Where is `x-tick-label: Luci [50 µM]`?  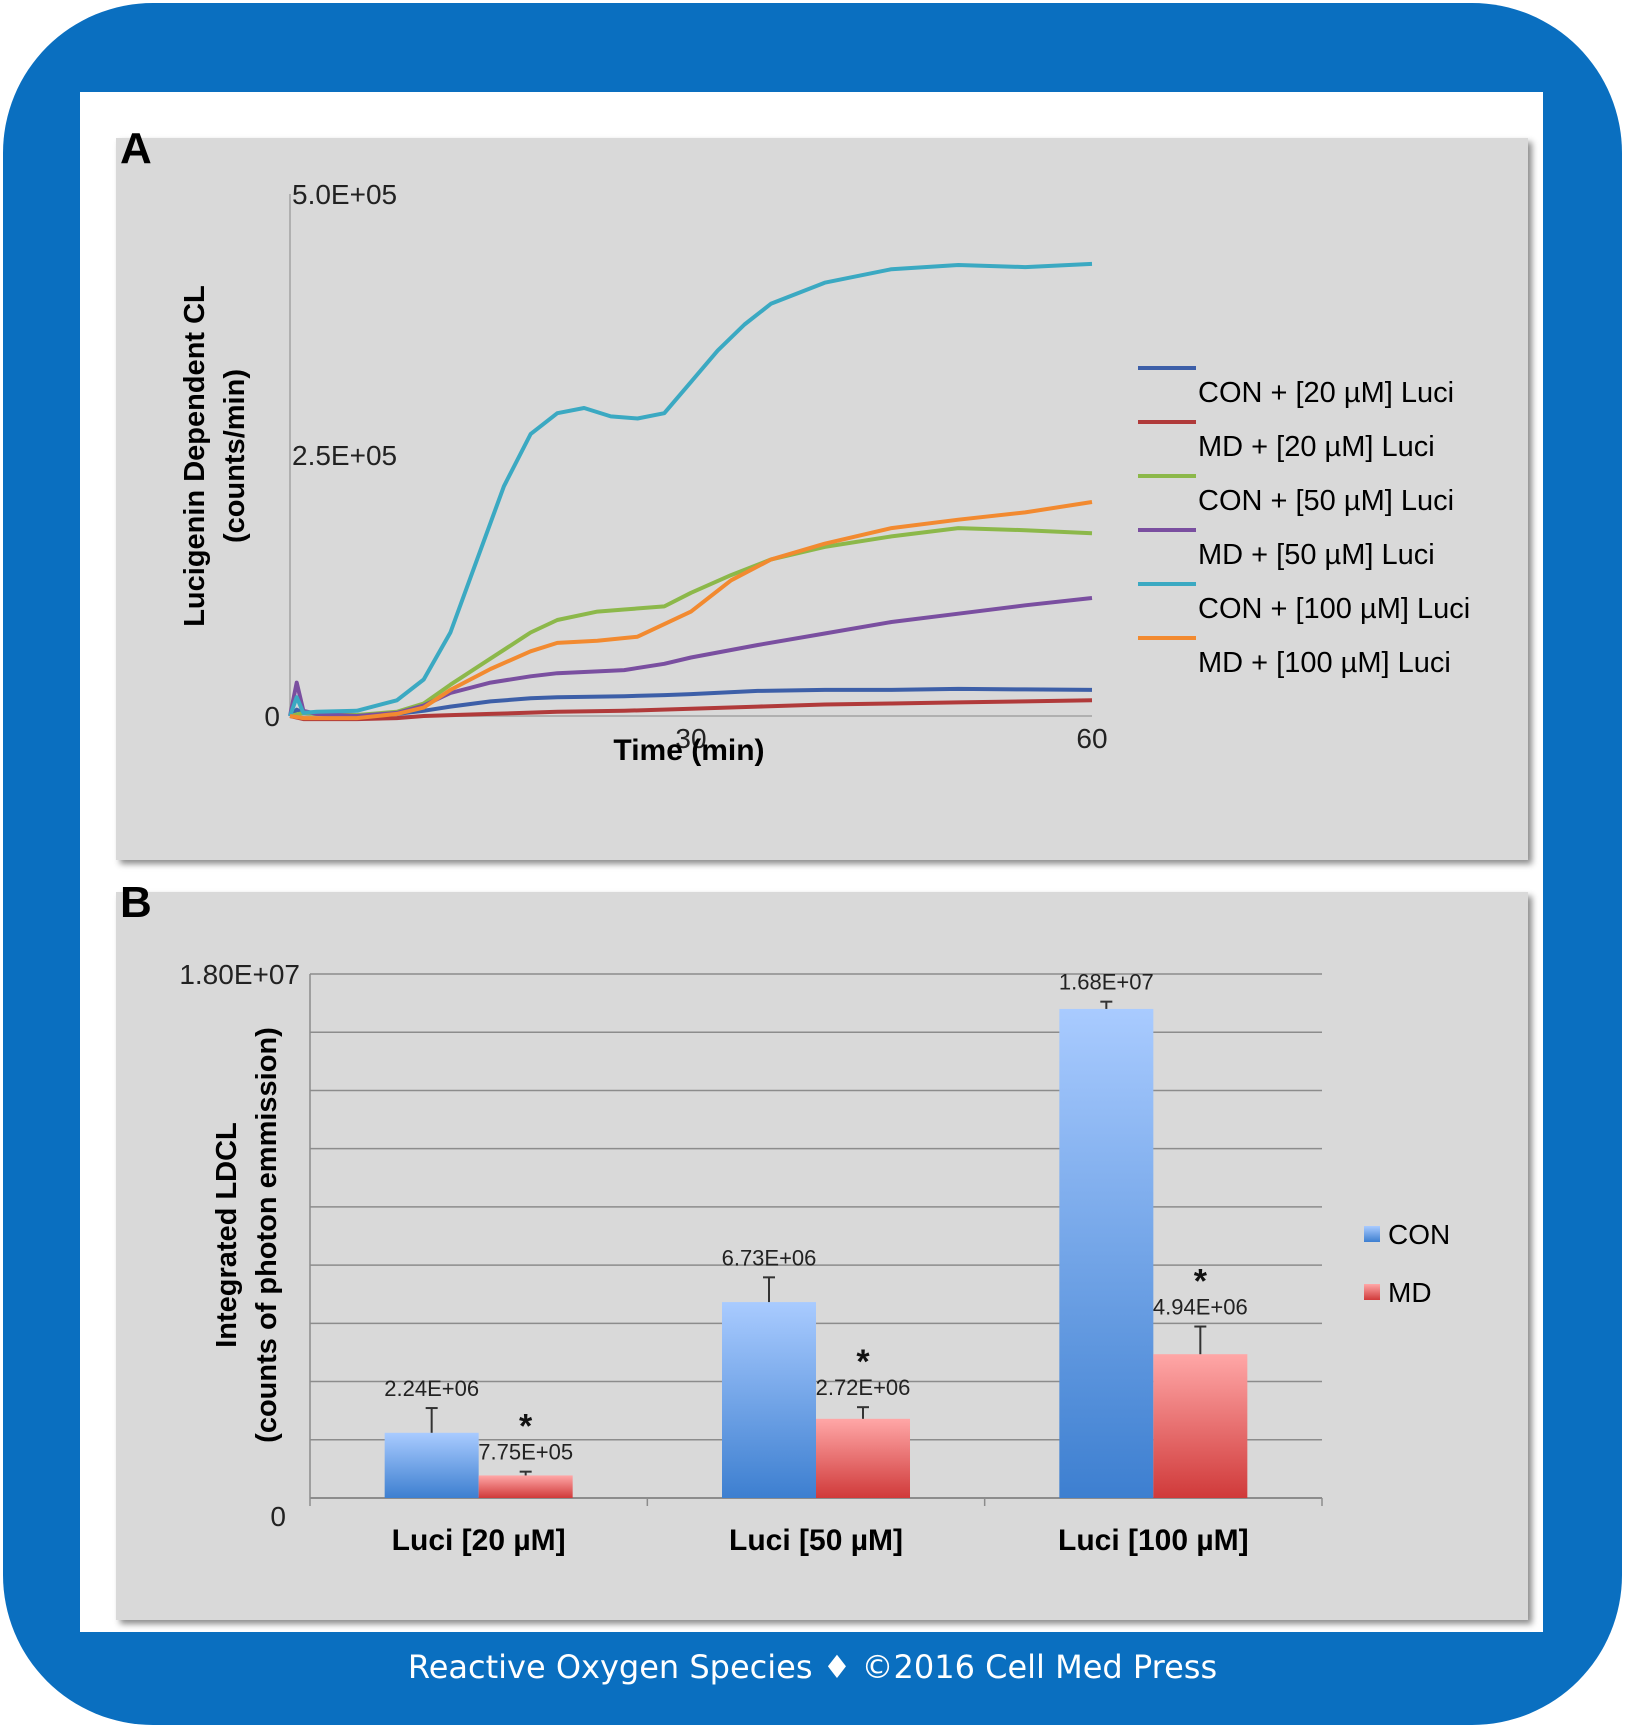 x-tick-label: Luci [50 µM] is located at coordinates (816, 1540).